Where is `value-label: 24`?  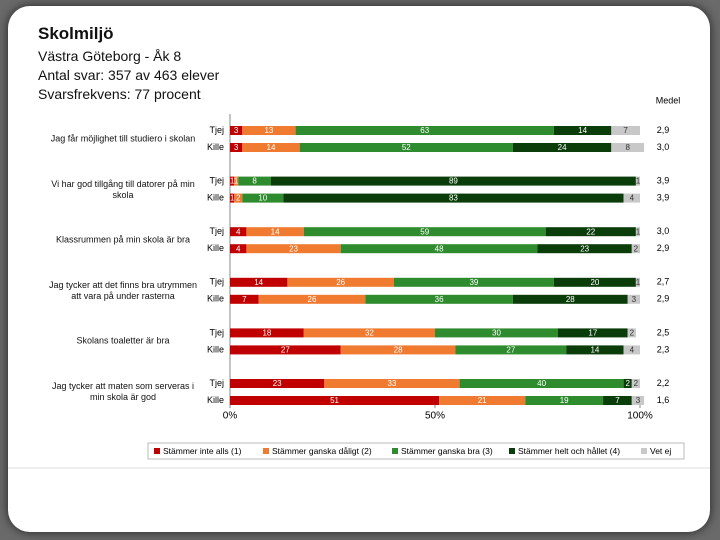 value-label: 24 is located at coordinates (562, 147).